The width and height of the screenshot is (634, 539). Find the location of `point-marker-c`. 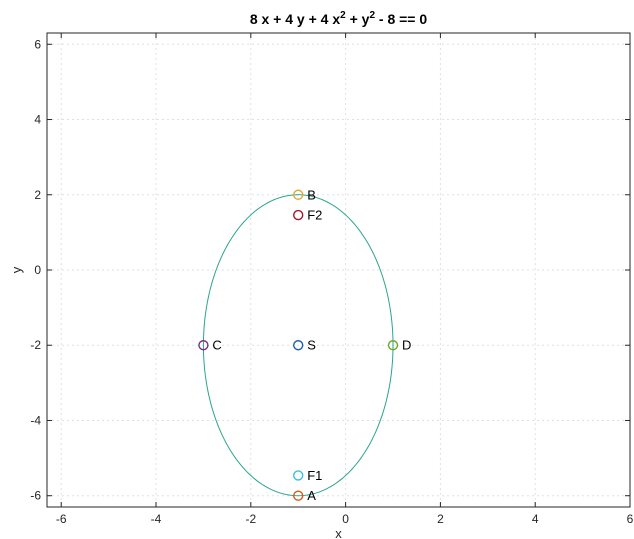

point-marker-c is located at coordinates (203, 345).